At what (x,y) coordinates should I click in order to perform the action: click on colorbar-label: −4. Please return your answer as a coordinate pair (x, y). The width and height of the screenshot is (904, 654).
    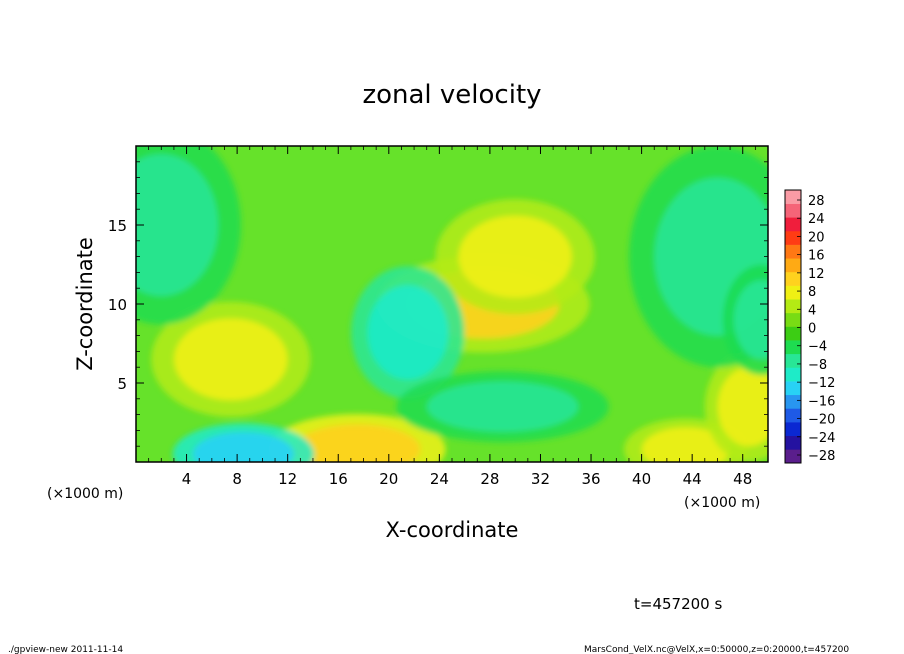
    Looking at the image, I should click on (817, 347).